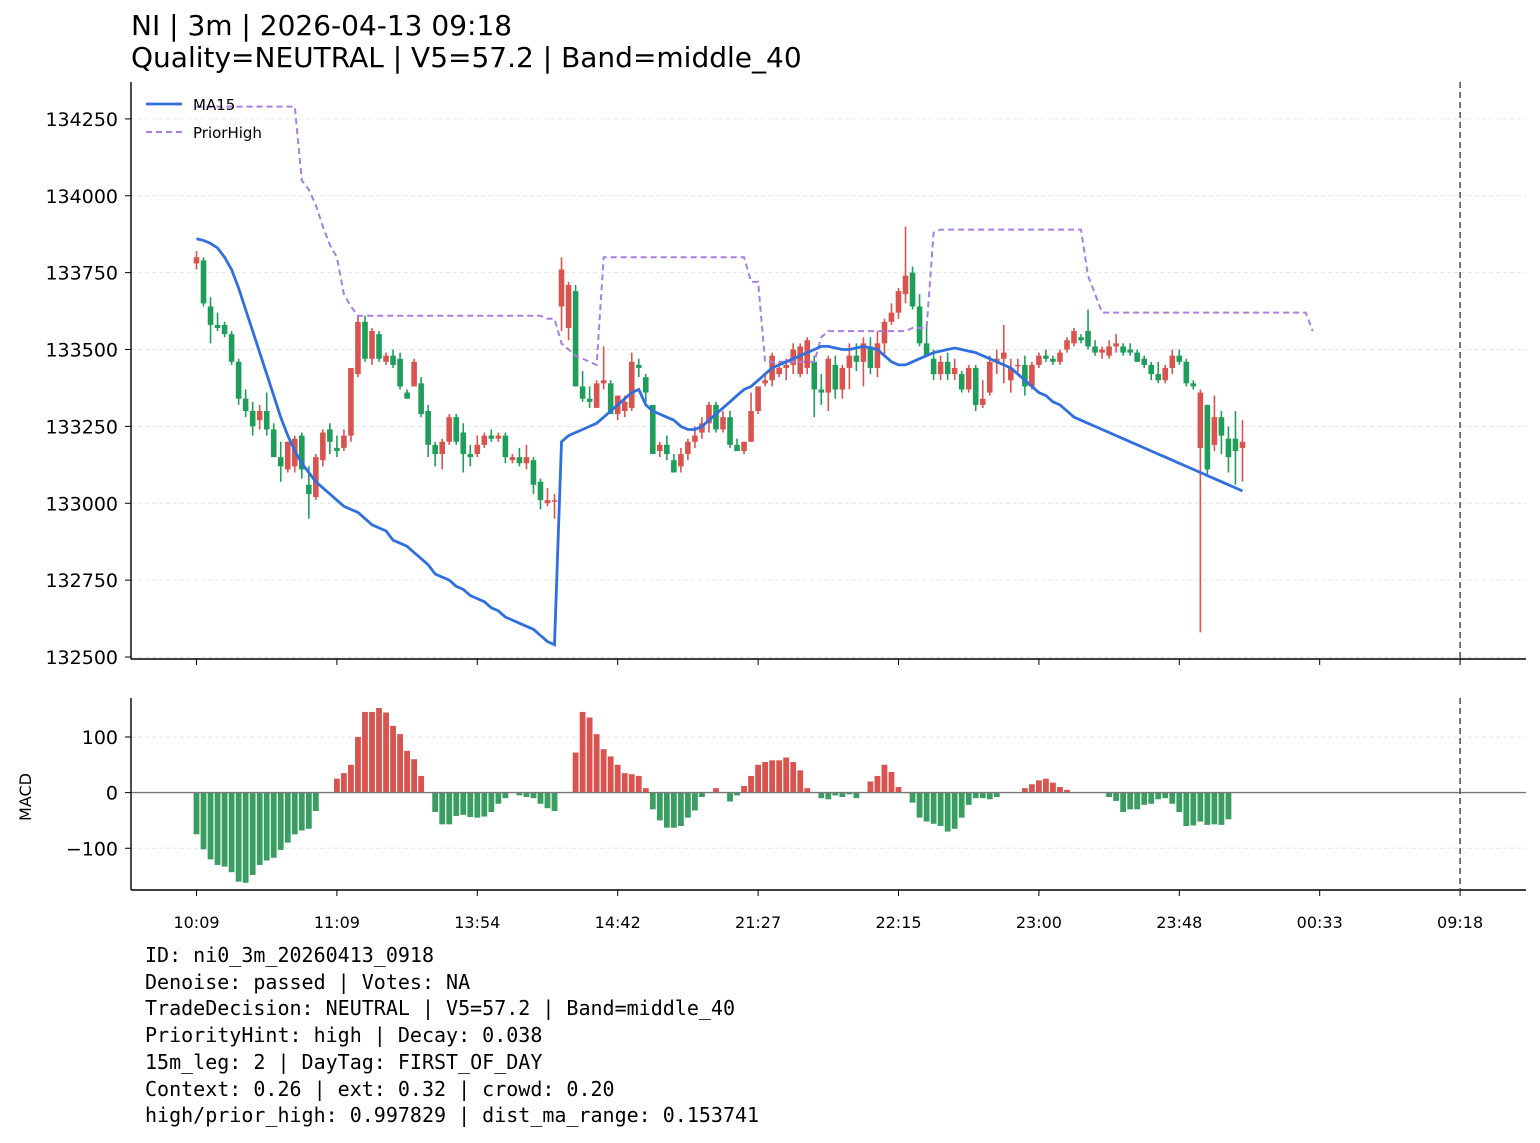 This screenshot has width=1540, height=1143. Describe the element at coordinates (1320, 922) in the screenshot. I see `xtick-label: 00:33` at that location.